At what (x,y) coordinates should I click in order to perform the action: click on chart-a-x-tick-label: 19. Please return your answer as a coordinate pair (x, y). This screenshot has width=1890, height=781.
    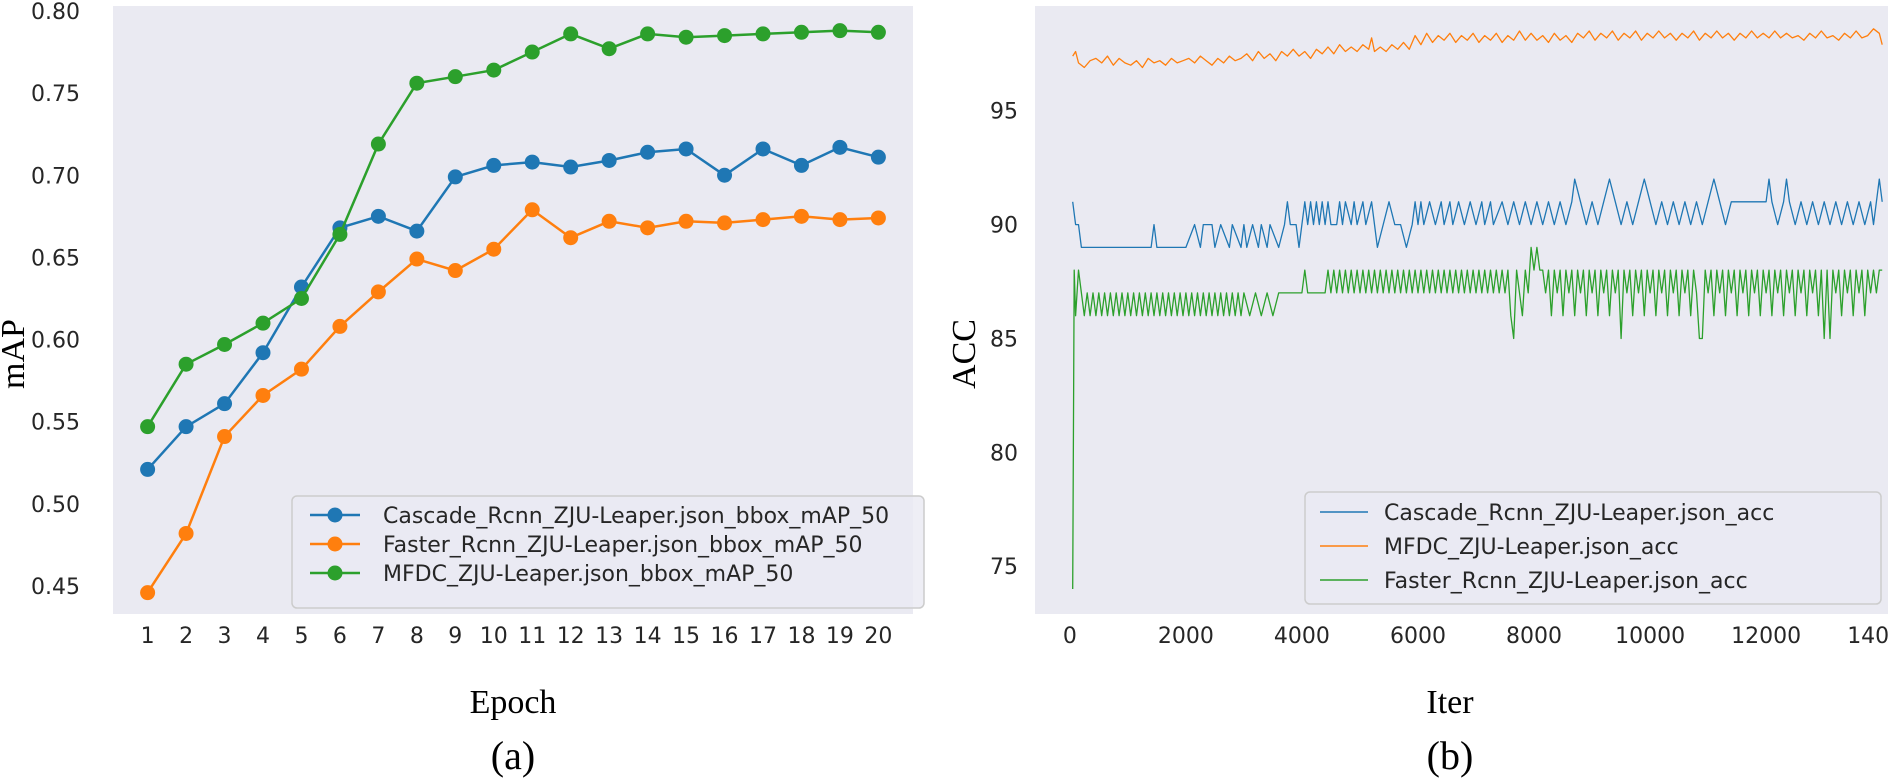
    Looking at the image, I should click on (840, 636).